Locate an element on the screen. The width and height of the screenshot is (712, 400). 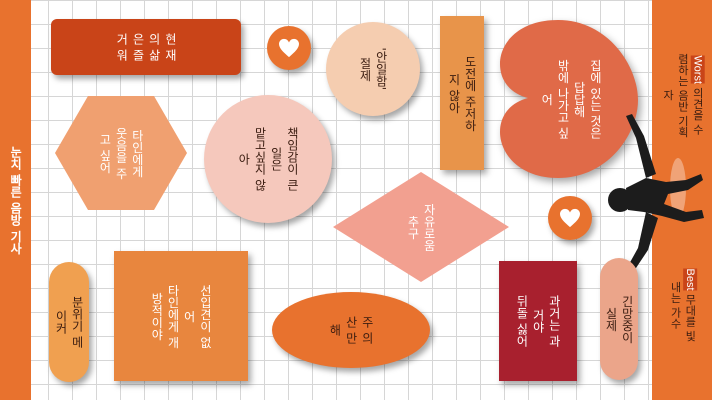
present-life-box: 현 재 의 삶 은 즐 거 워 is located at coordinates (146, 47).